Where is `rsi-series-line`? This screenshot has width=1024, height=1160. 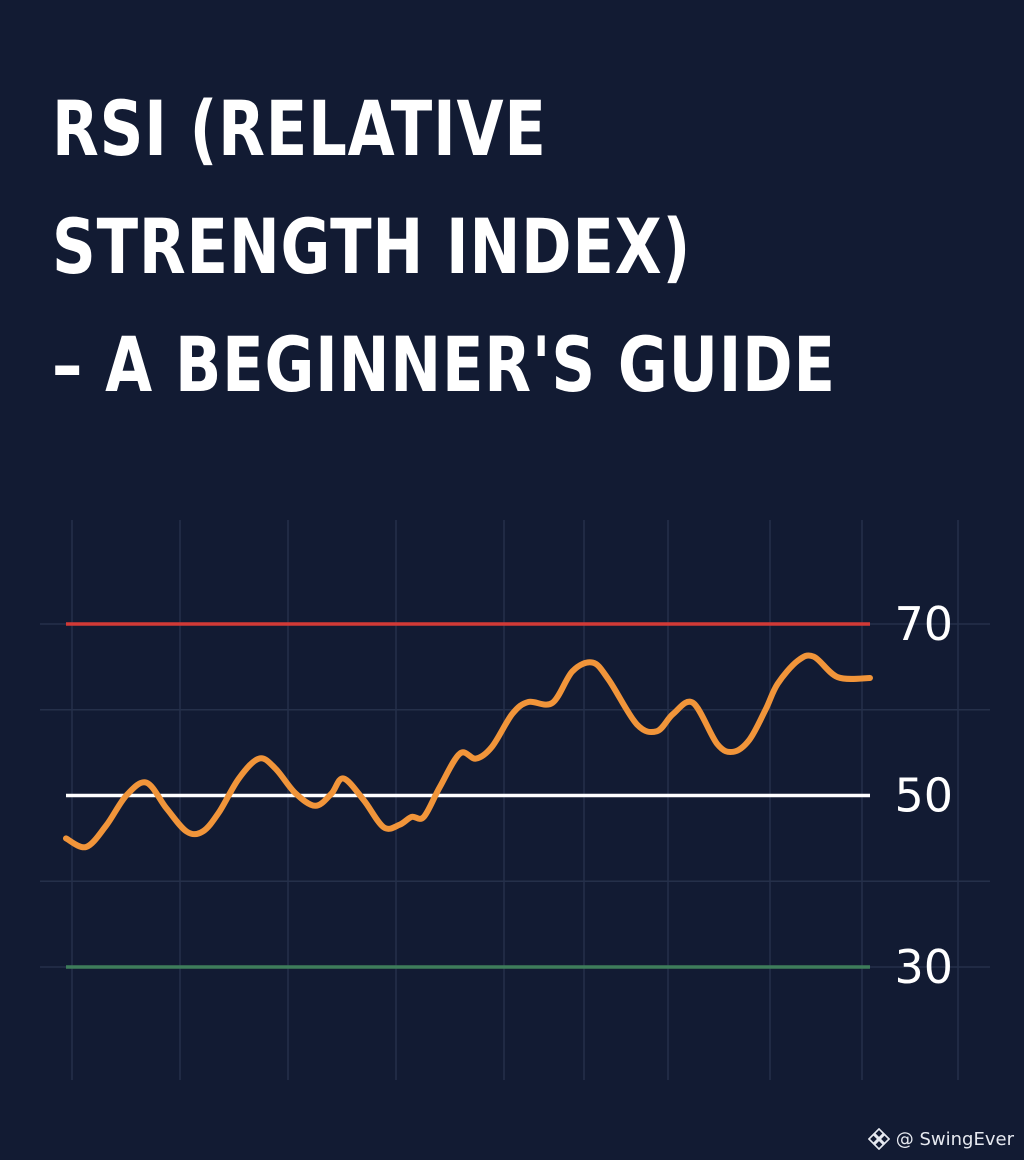
rsi-series-line is located at coordinates (468, 751).